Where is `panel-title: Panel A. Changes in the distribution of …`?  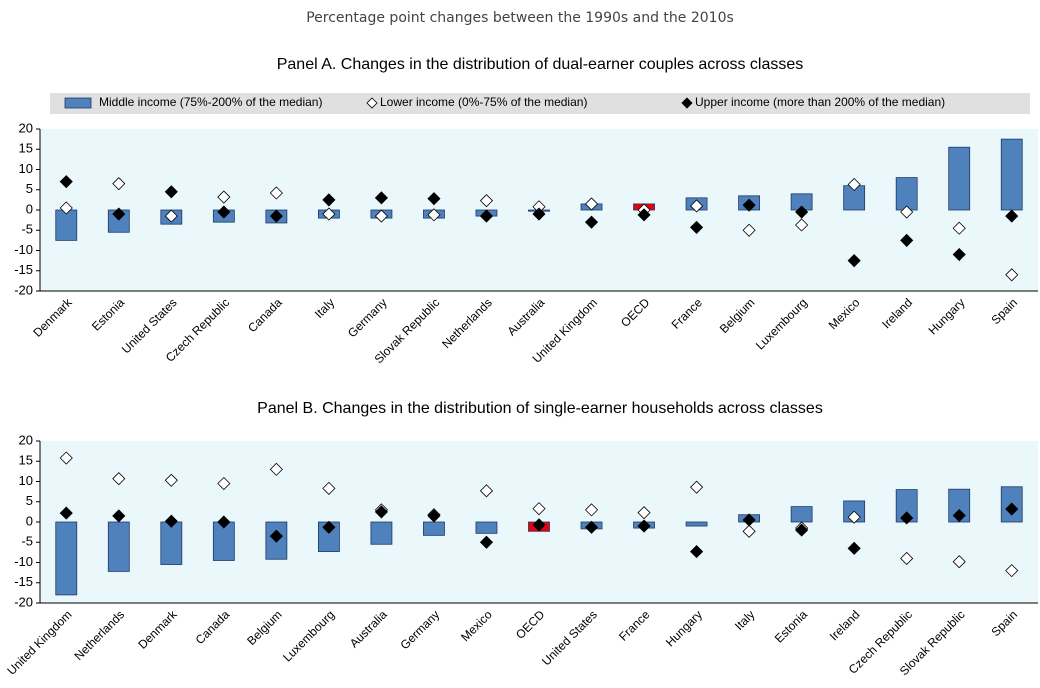
panel-title: Panel A. Changes in the distribution of … is located at coordinates (540, 64).